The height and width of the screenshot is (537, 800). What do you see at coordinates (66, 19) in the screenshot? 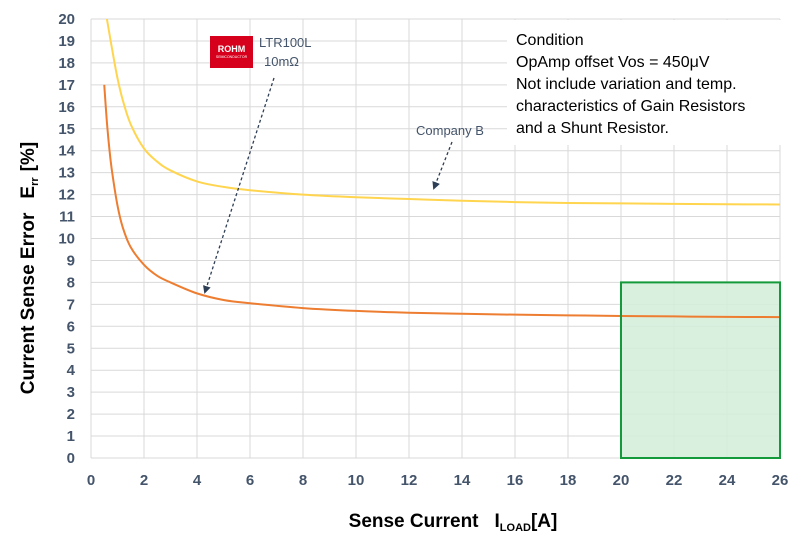
I see `y-tick-label: 20` at bounding box center [66, 19].